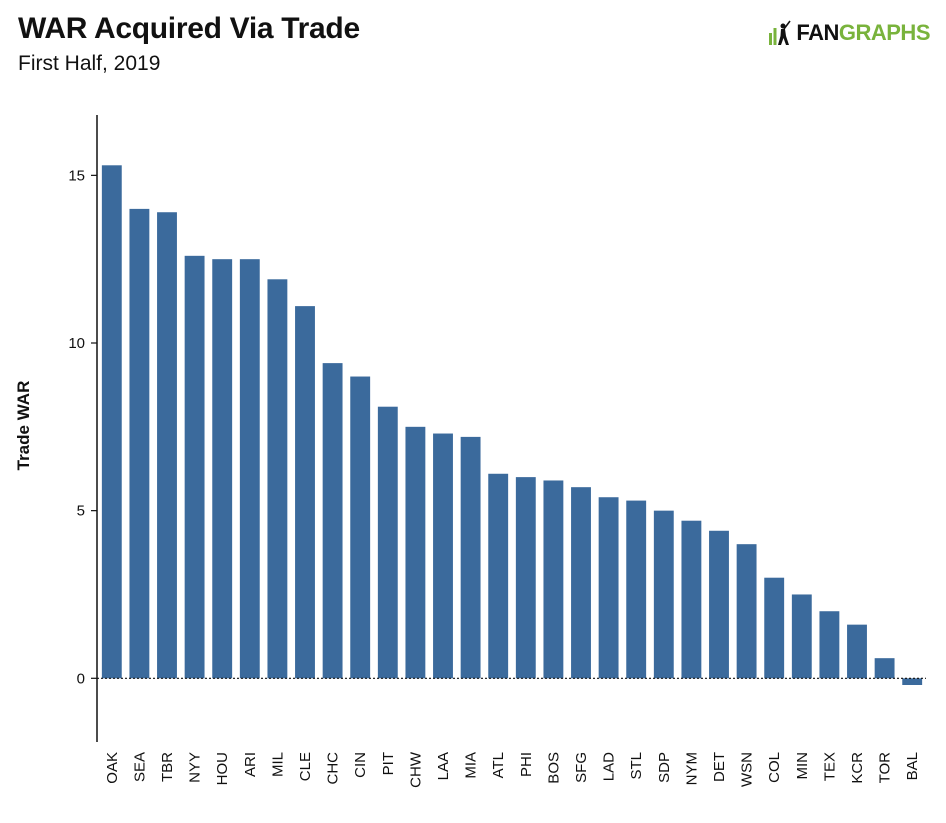  I want to click on x-tick-label: NYM, so click(691, 768).